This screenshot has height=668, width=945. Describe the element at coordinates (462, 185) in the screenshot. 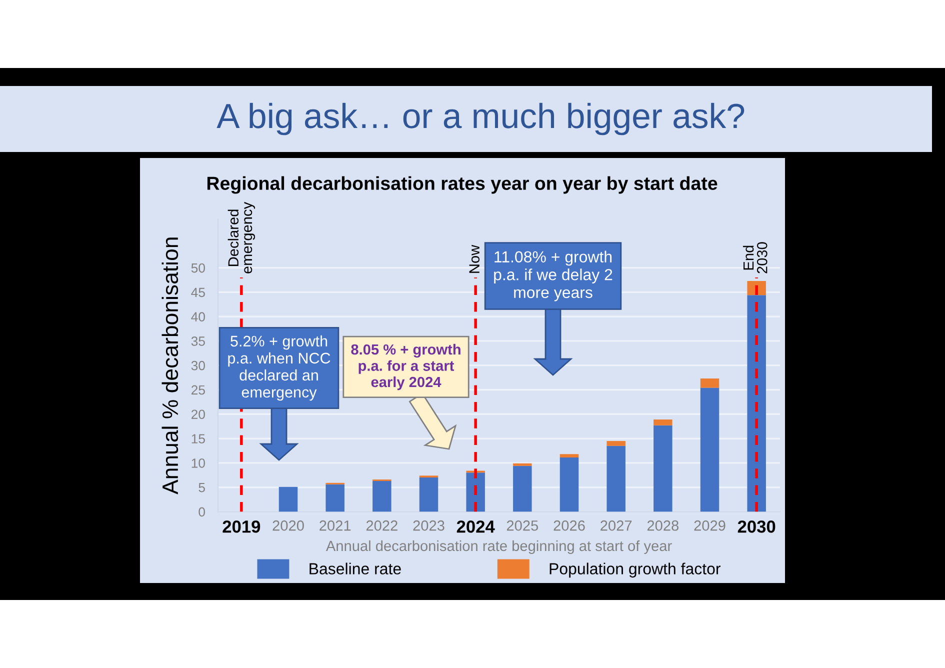

I see `chart-subtitle: Regional decarbonisation rates year on year by start date` at that location.